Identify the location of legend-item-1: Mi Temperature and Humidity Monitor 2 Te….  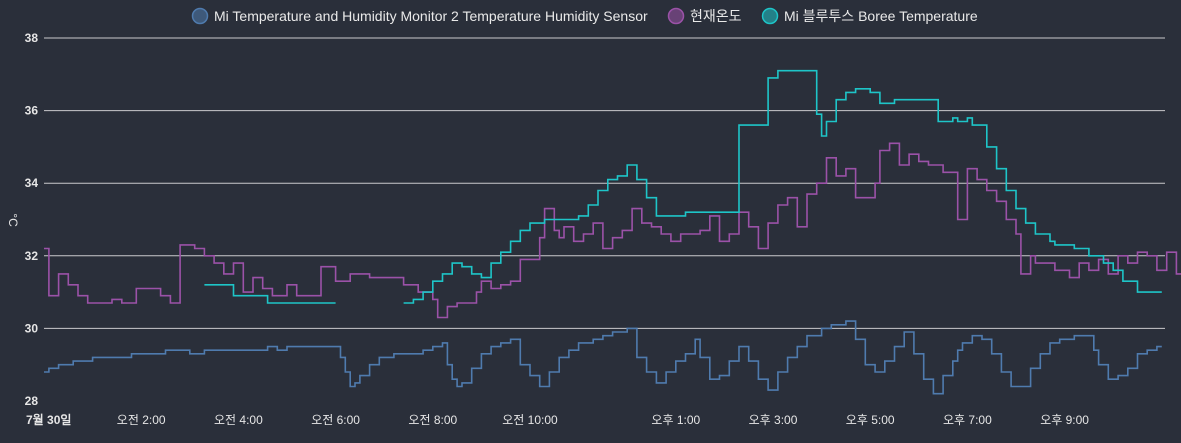
(420, 16).